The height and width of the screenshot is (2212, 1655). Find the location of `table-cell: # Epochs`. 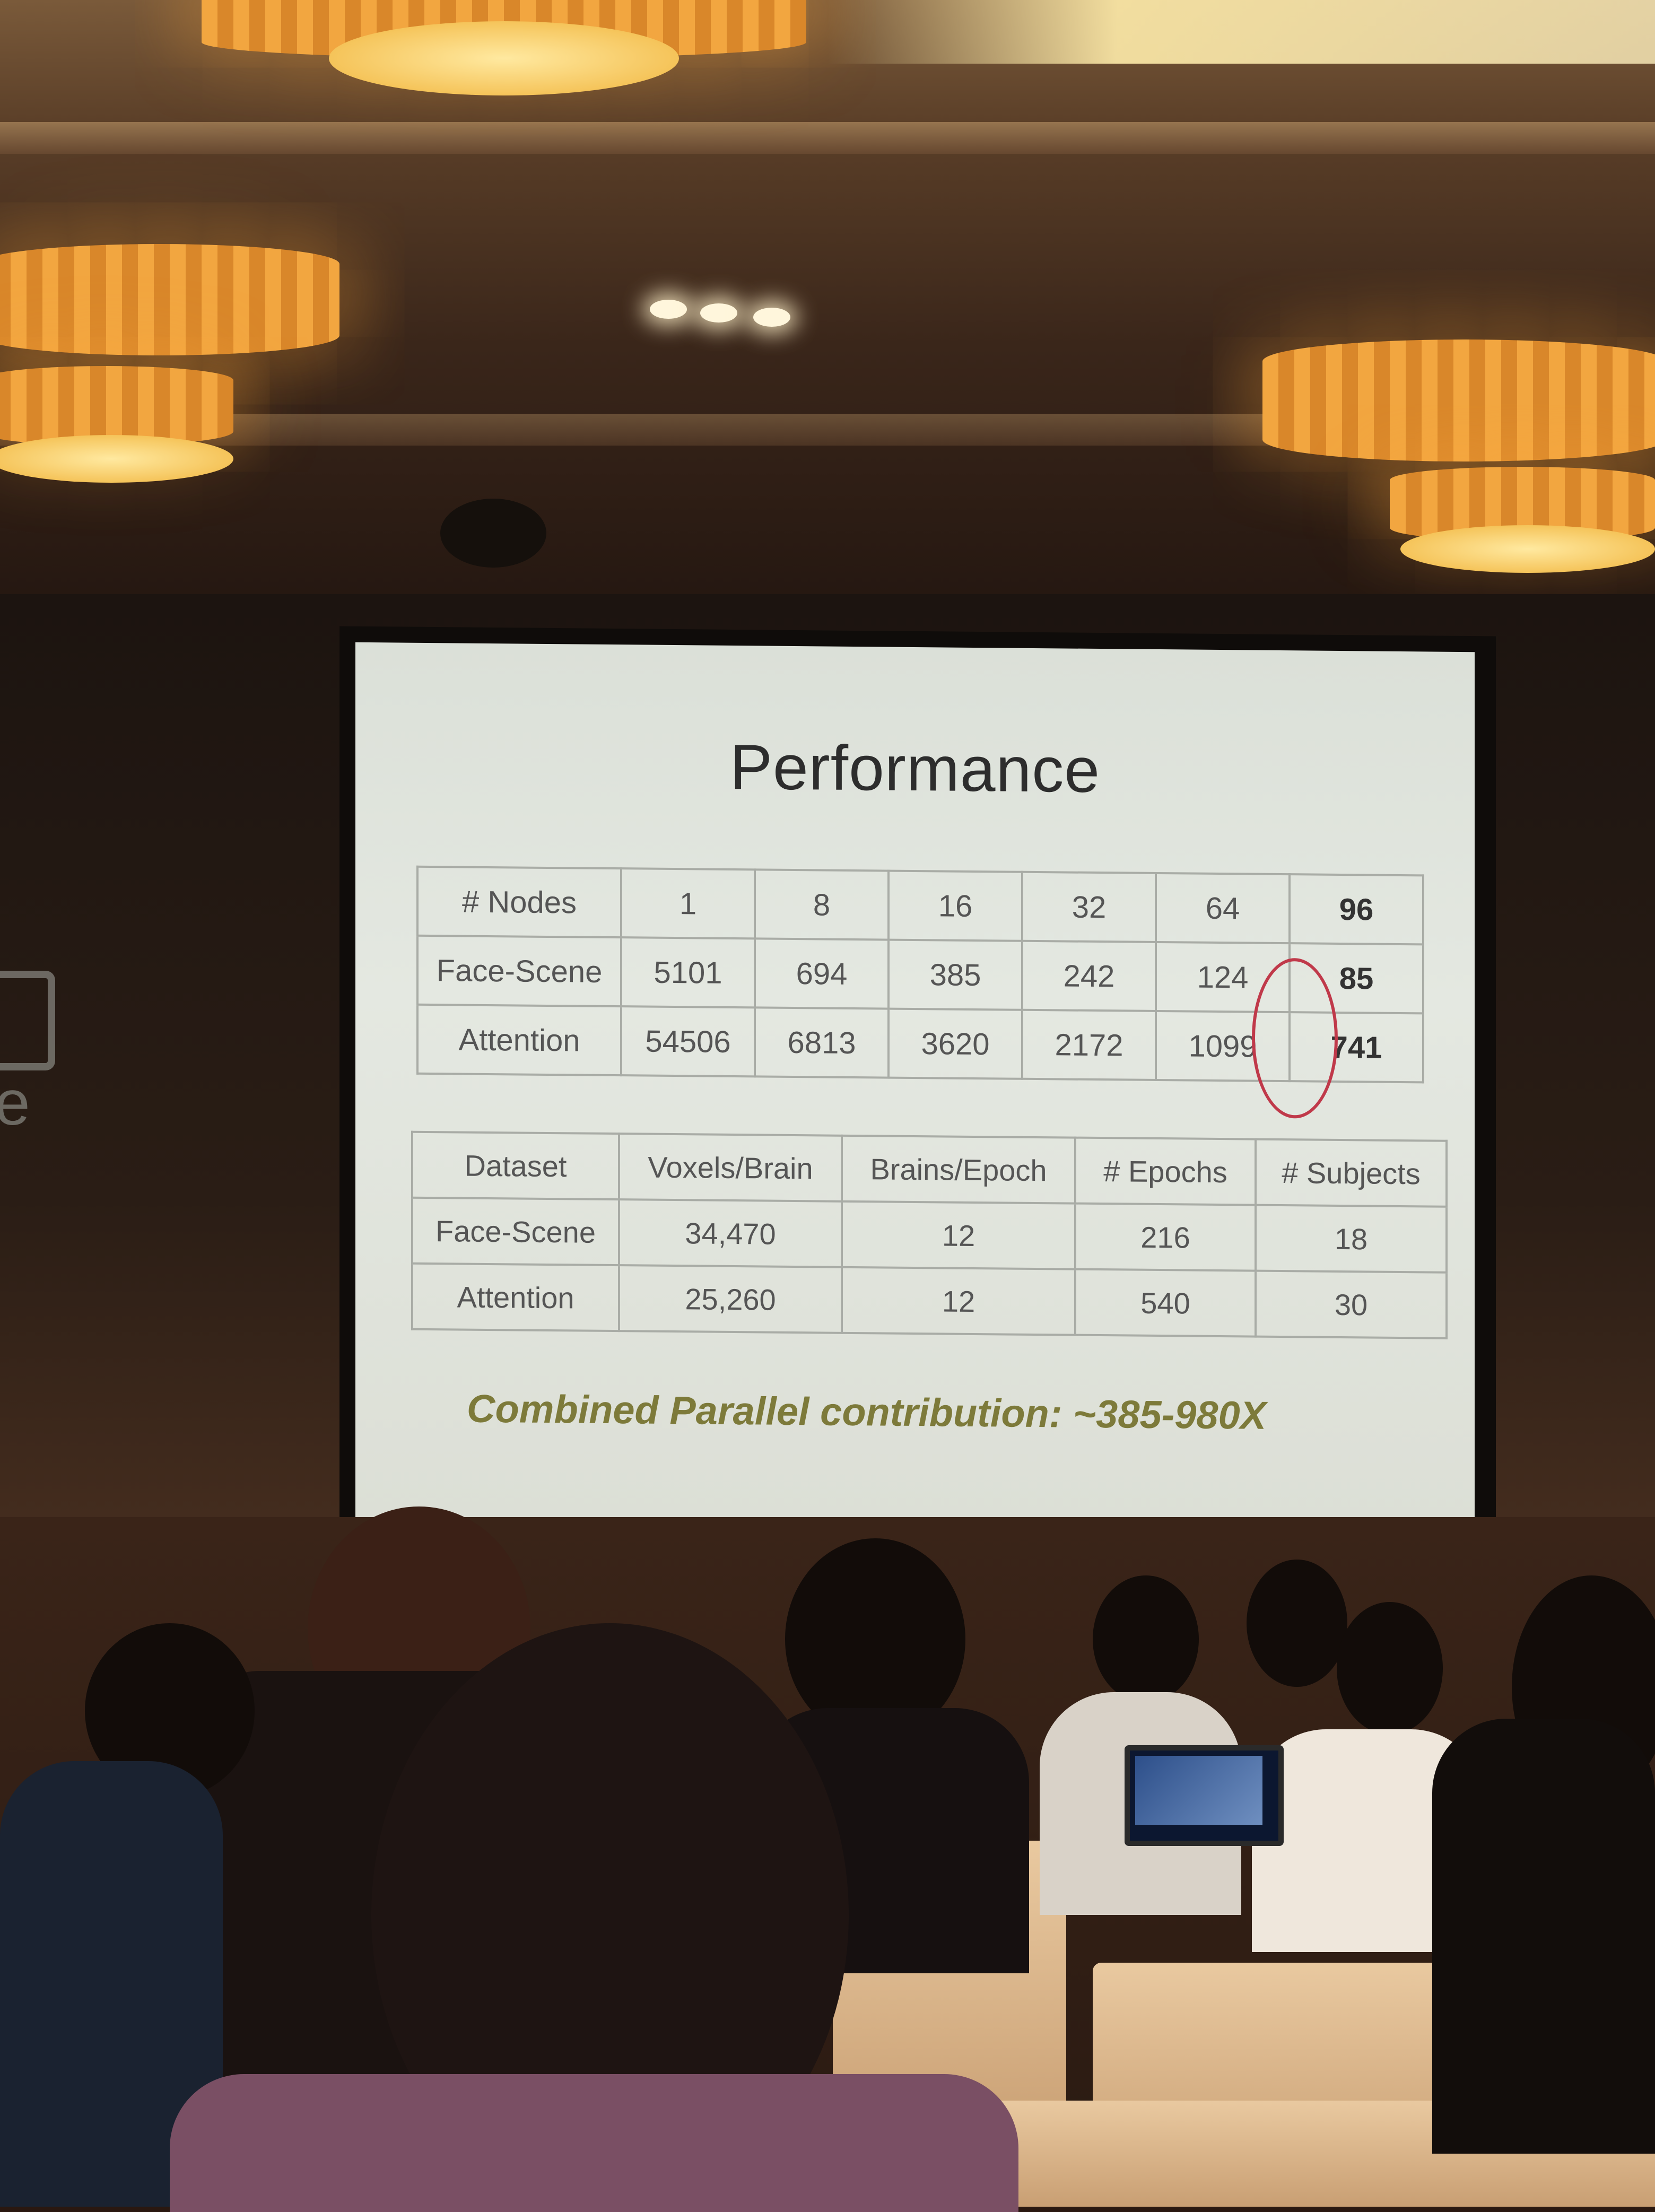

table-cell: # Epochs is located at coordinates (1165, 1171).